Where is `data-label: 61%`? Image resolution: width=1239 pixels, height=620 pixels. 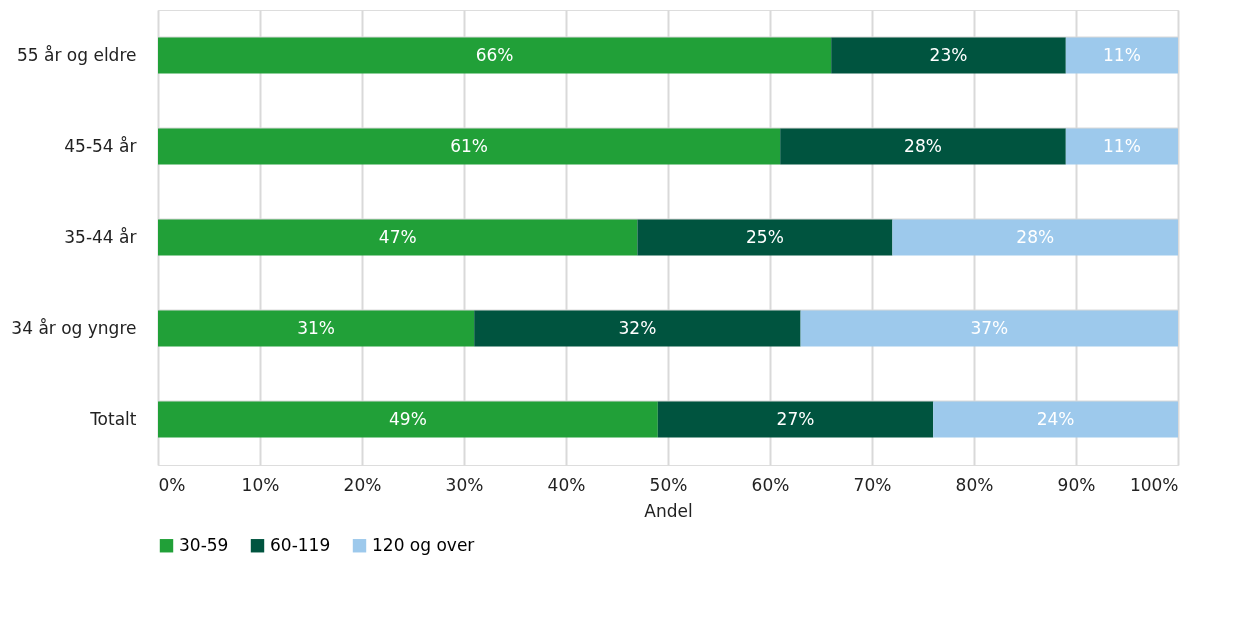
data-label: 61% is located at coordinates (469, 145).